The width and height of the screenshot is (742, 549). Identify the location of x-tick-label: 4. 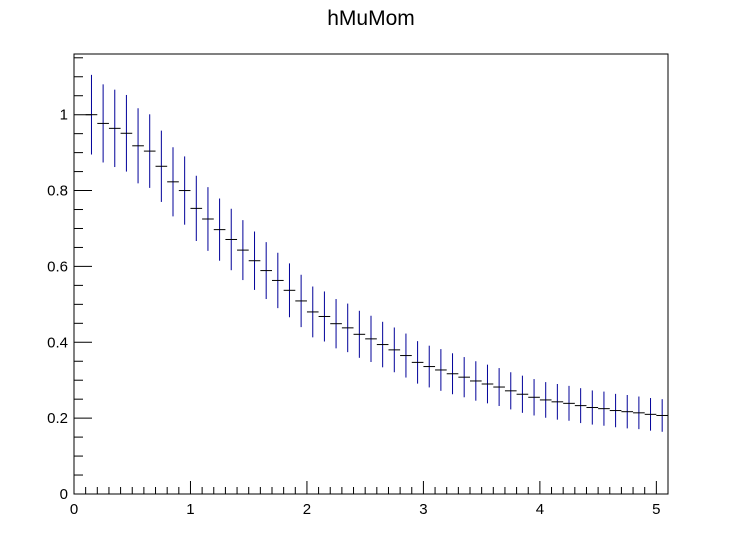
(540, 509).